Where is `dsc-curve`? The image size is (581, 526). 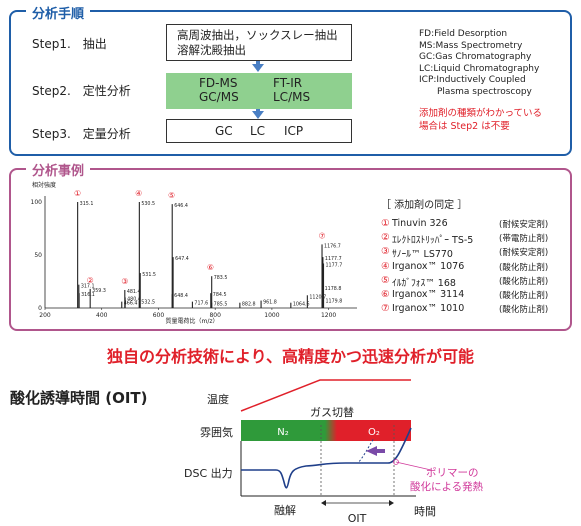 dsc-curve is located at coordinates (326, 458).